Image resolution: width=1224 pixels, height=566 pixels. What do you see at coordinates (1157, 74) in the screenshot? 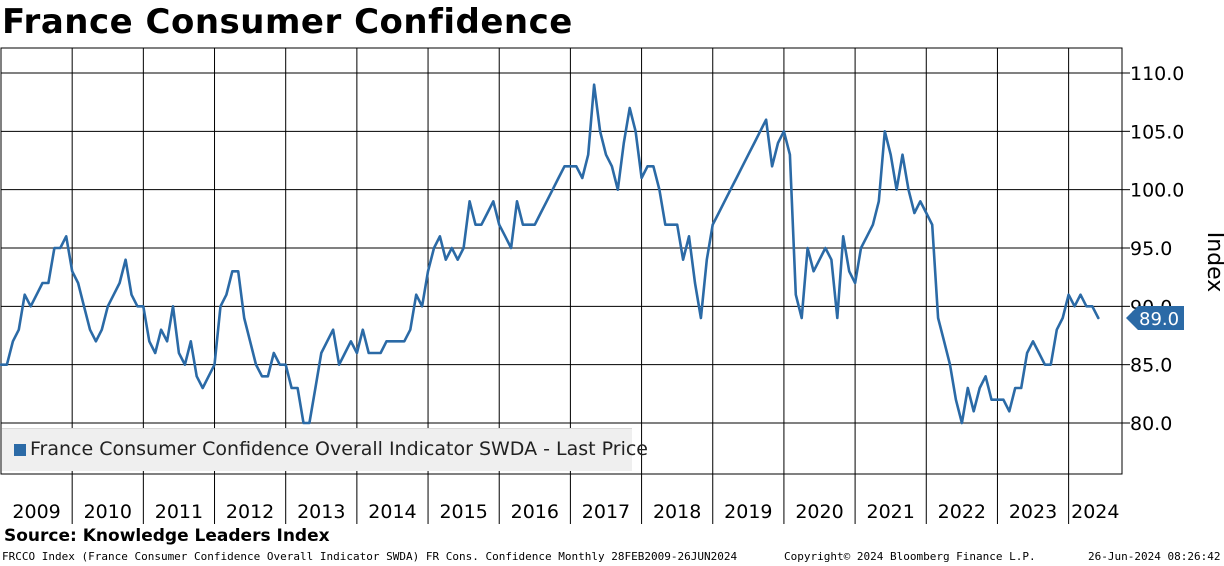
I see `y-tick-label: 110.0` at bounding box center [1157, 74].